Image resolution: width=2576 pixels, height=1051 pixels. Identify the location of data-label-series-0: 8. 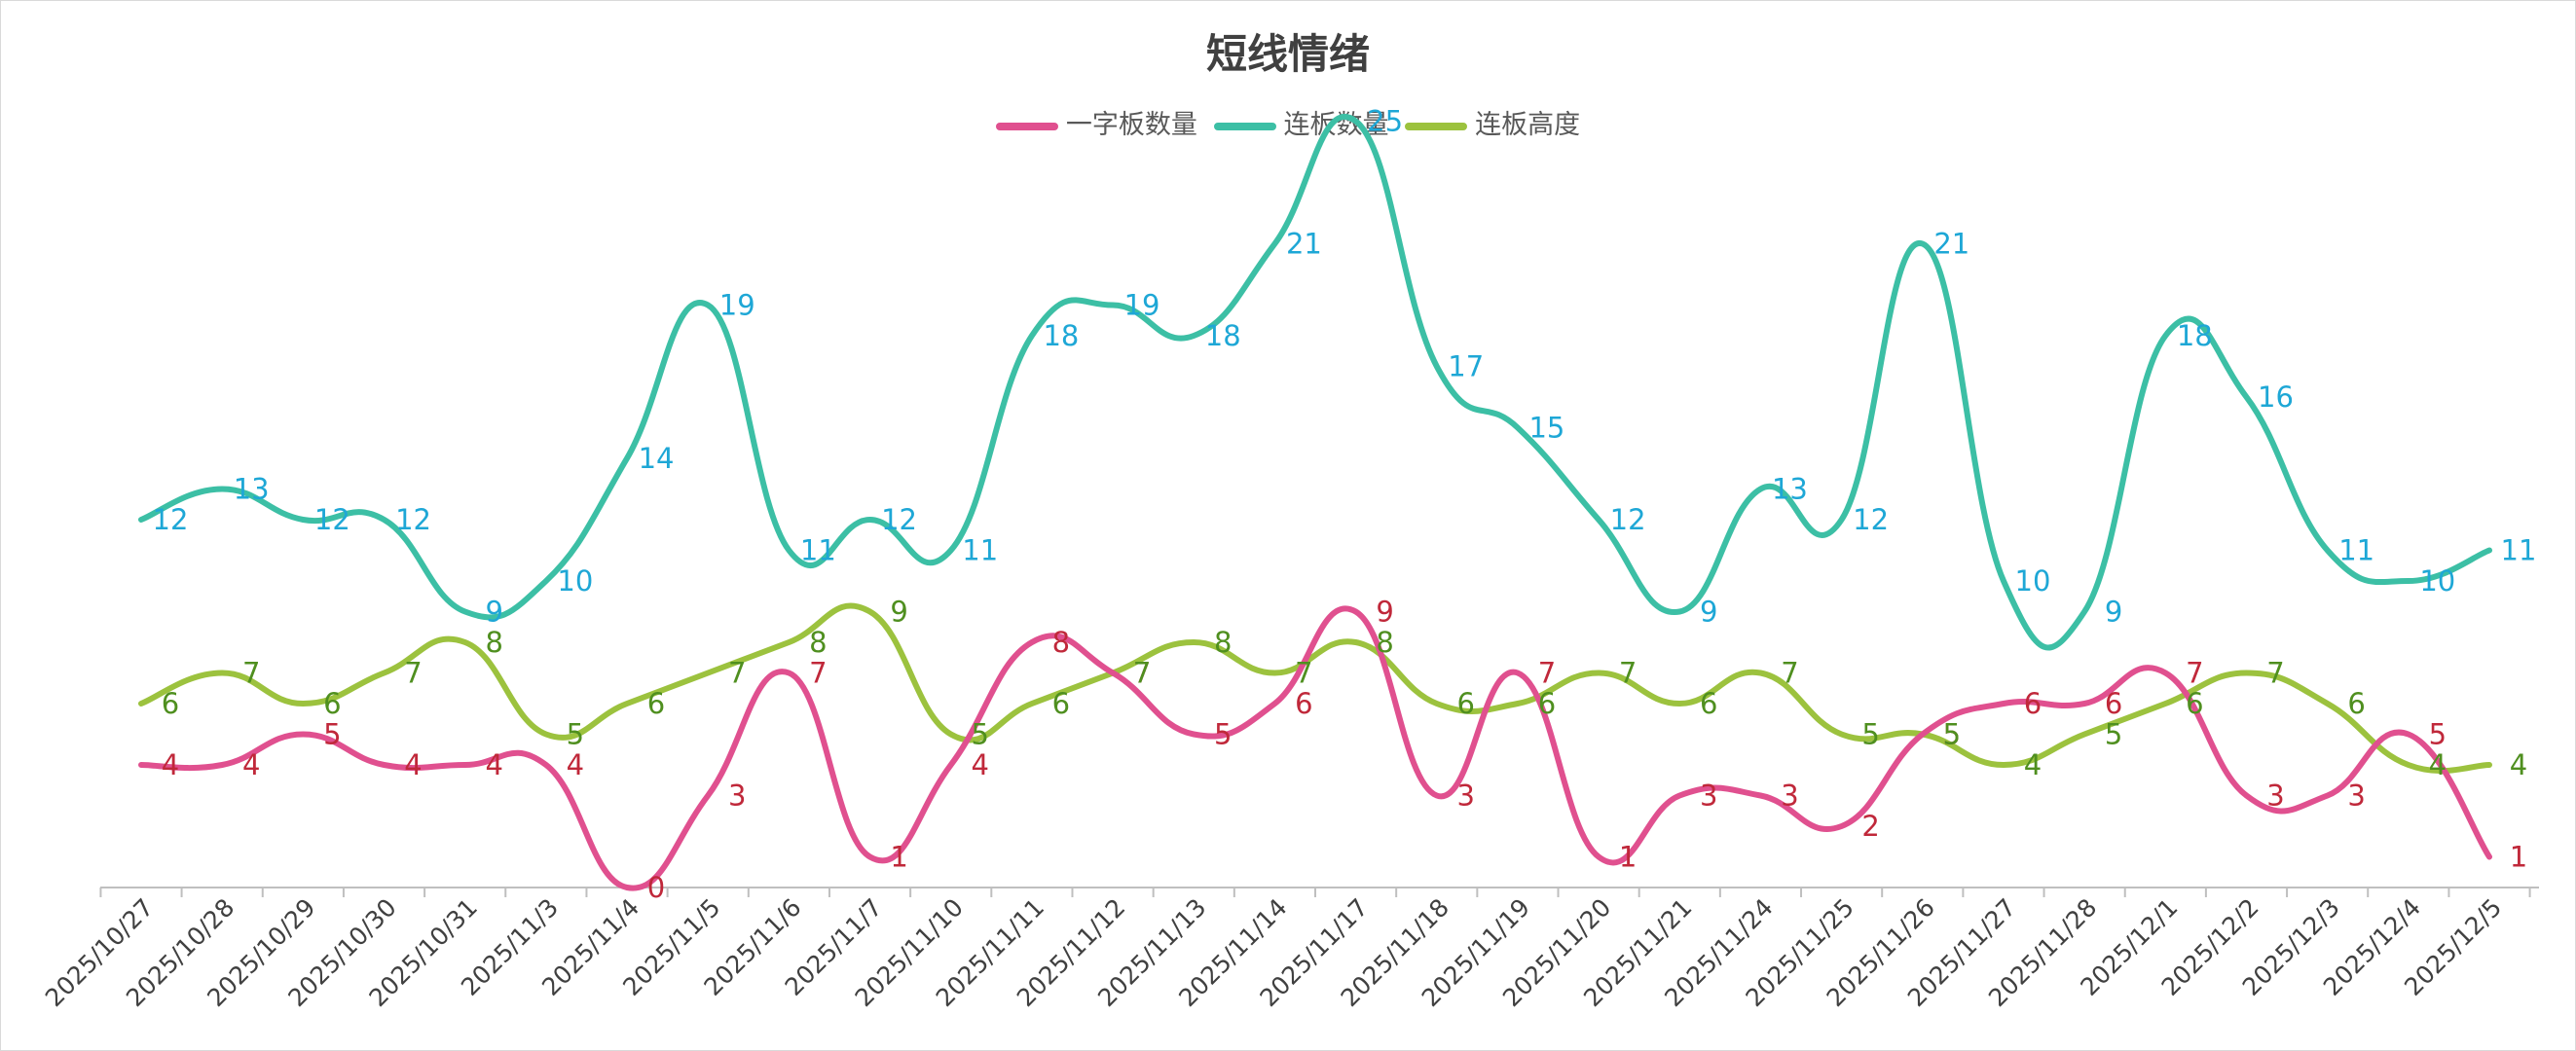
(1061, 642).